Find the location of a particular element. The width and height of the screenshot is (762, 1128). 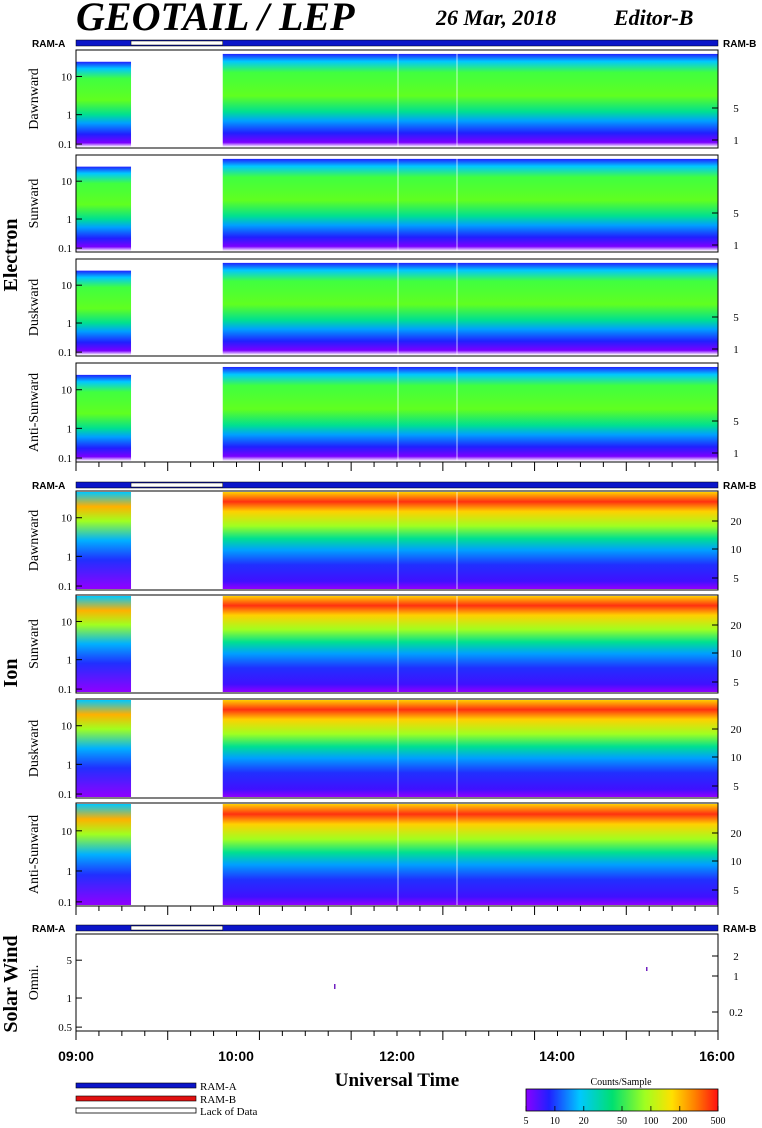

right-tick-label: 2 is located at coordinates (736, 957).